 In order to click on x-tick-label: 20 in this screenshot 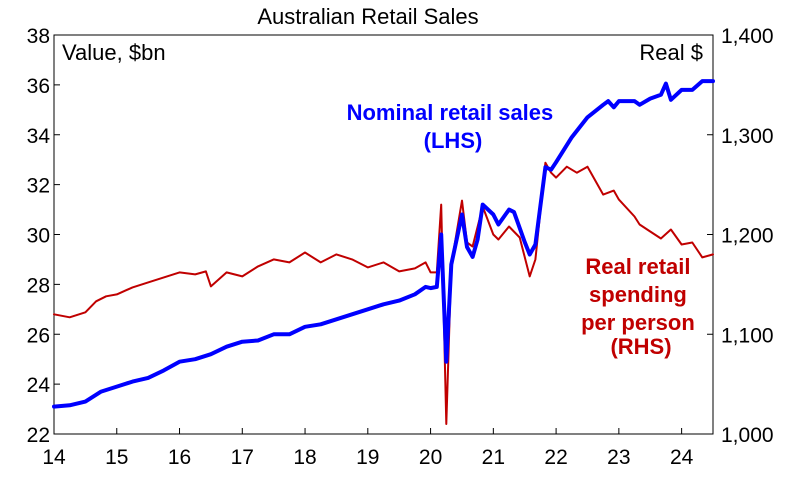, I will do `click(430, 457)`.